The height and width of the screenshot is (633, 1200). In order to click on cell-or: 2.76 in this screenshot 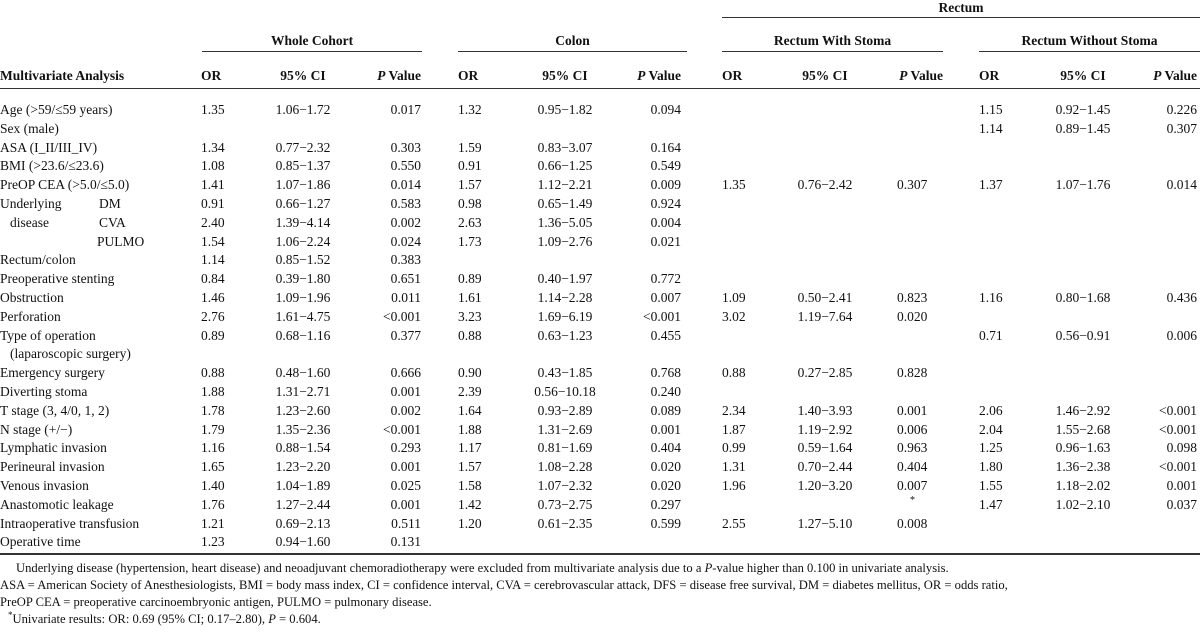, I will do `click(213, 316)`.